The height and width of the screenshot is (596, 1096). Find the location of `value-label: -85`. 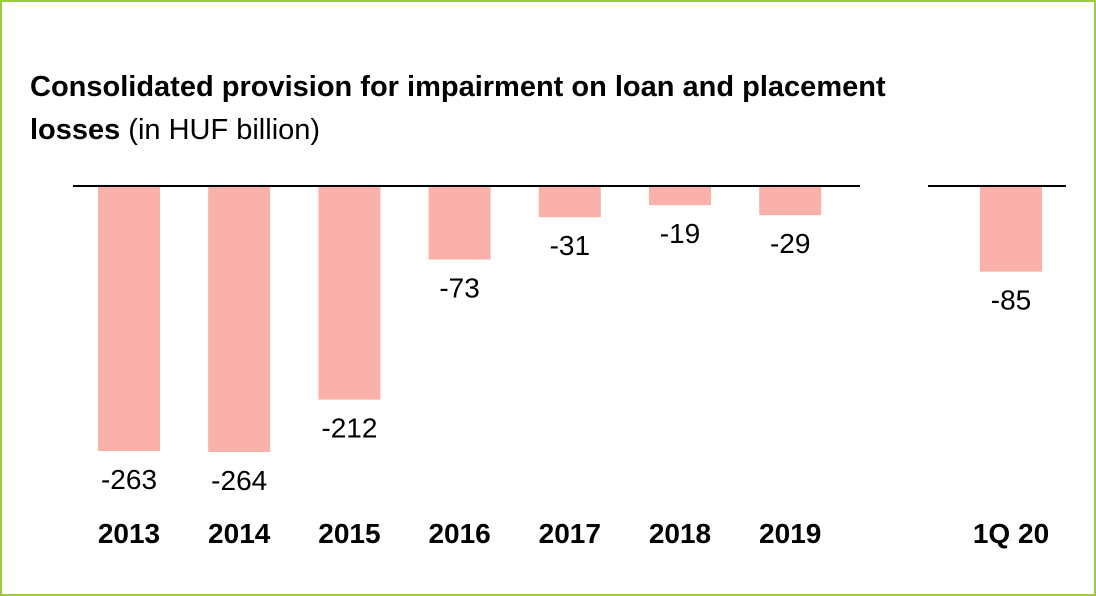

value-label: -85 is located at coordinates (1011, 300).